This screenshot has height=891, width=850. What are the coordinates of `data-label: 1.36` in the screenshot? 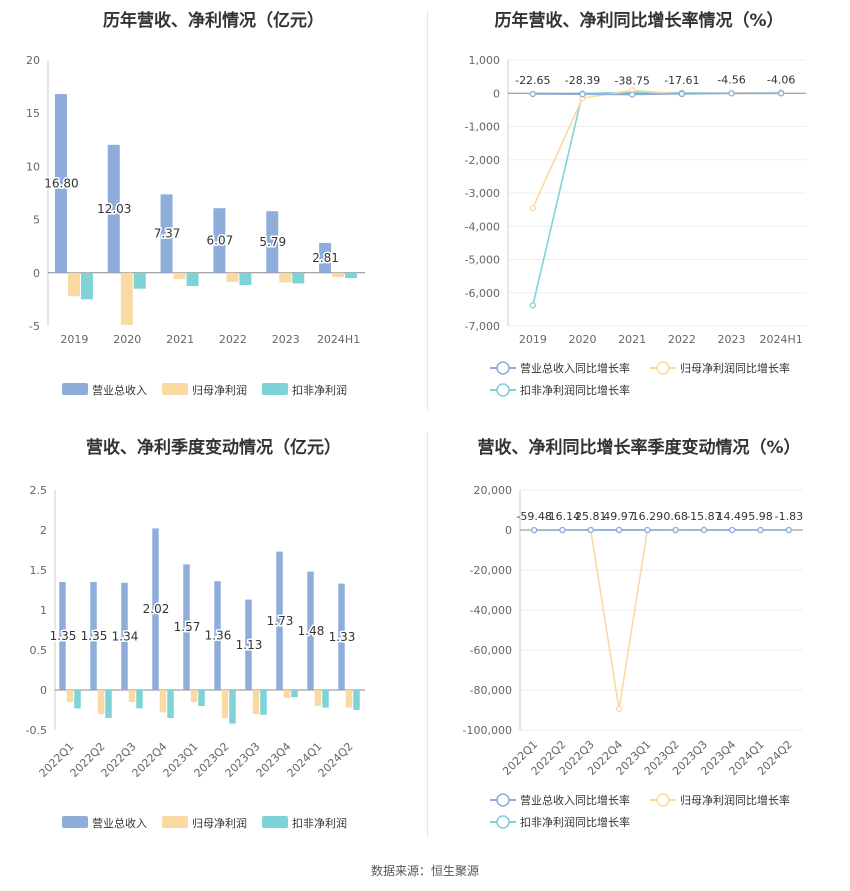 It's located at (218, 636).